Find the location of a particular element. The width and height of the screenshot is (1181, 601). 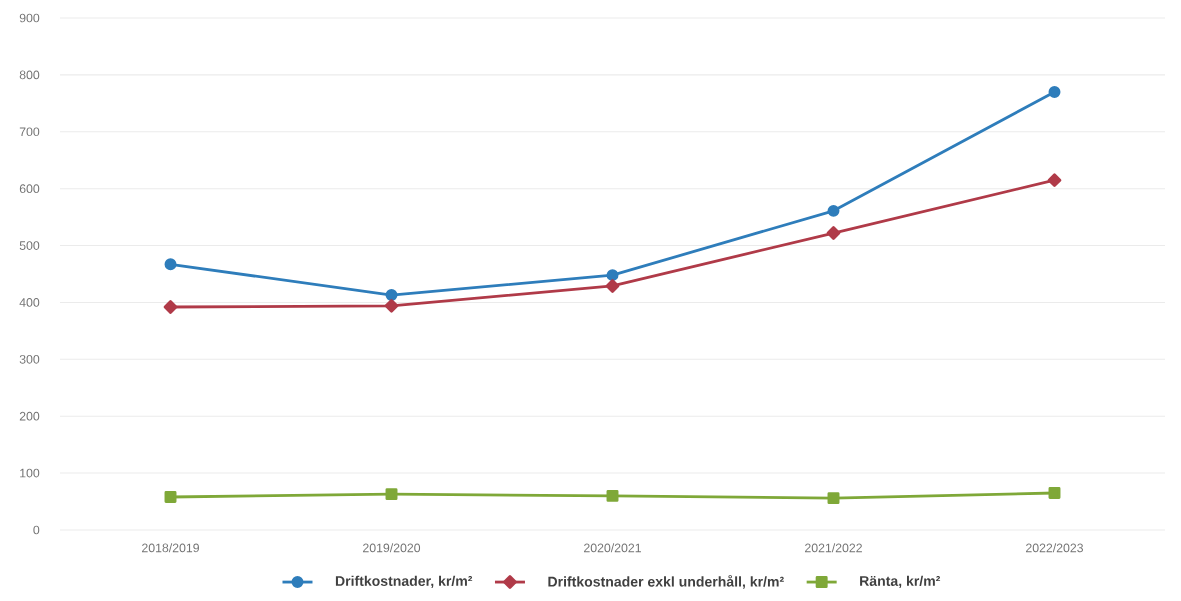

x-tick-label: 2019/2020 is located at coordinates (392, 548).